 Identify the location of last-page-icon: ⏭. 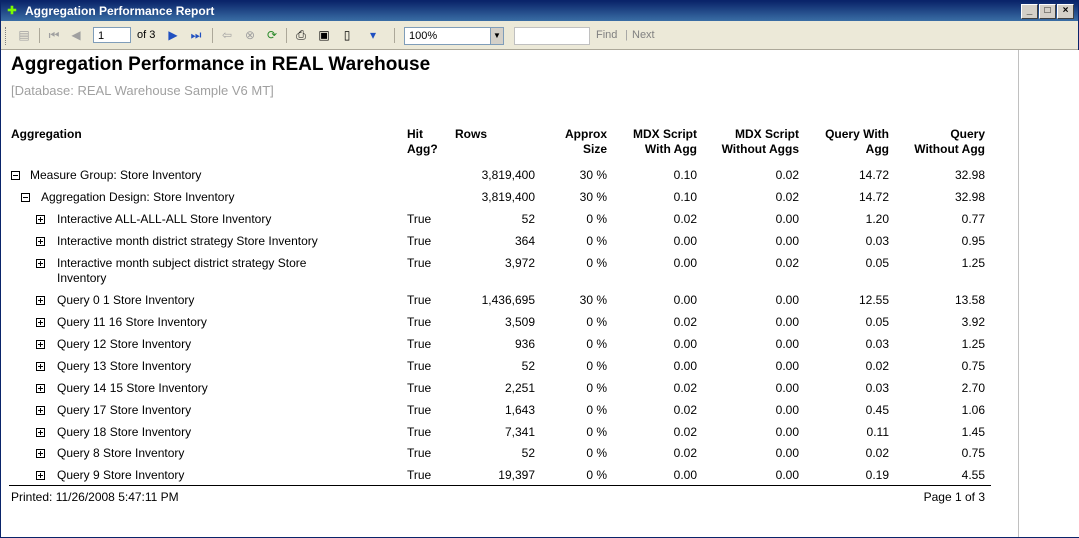
(196, 35).